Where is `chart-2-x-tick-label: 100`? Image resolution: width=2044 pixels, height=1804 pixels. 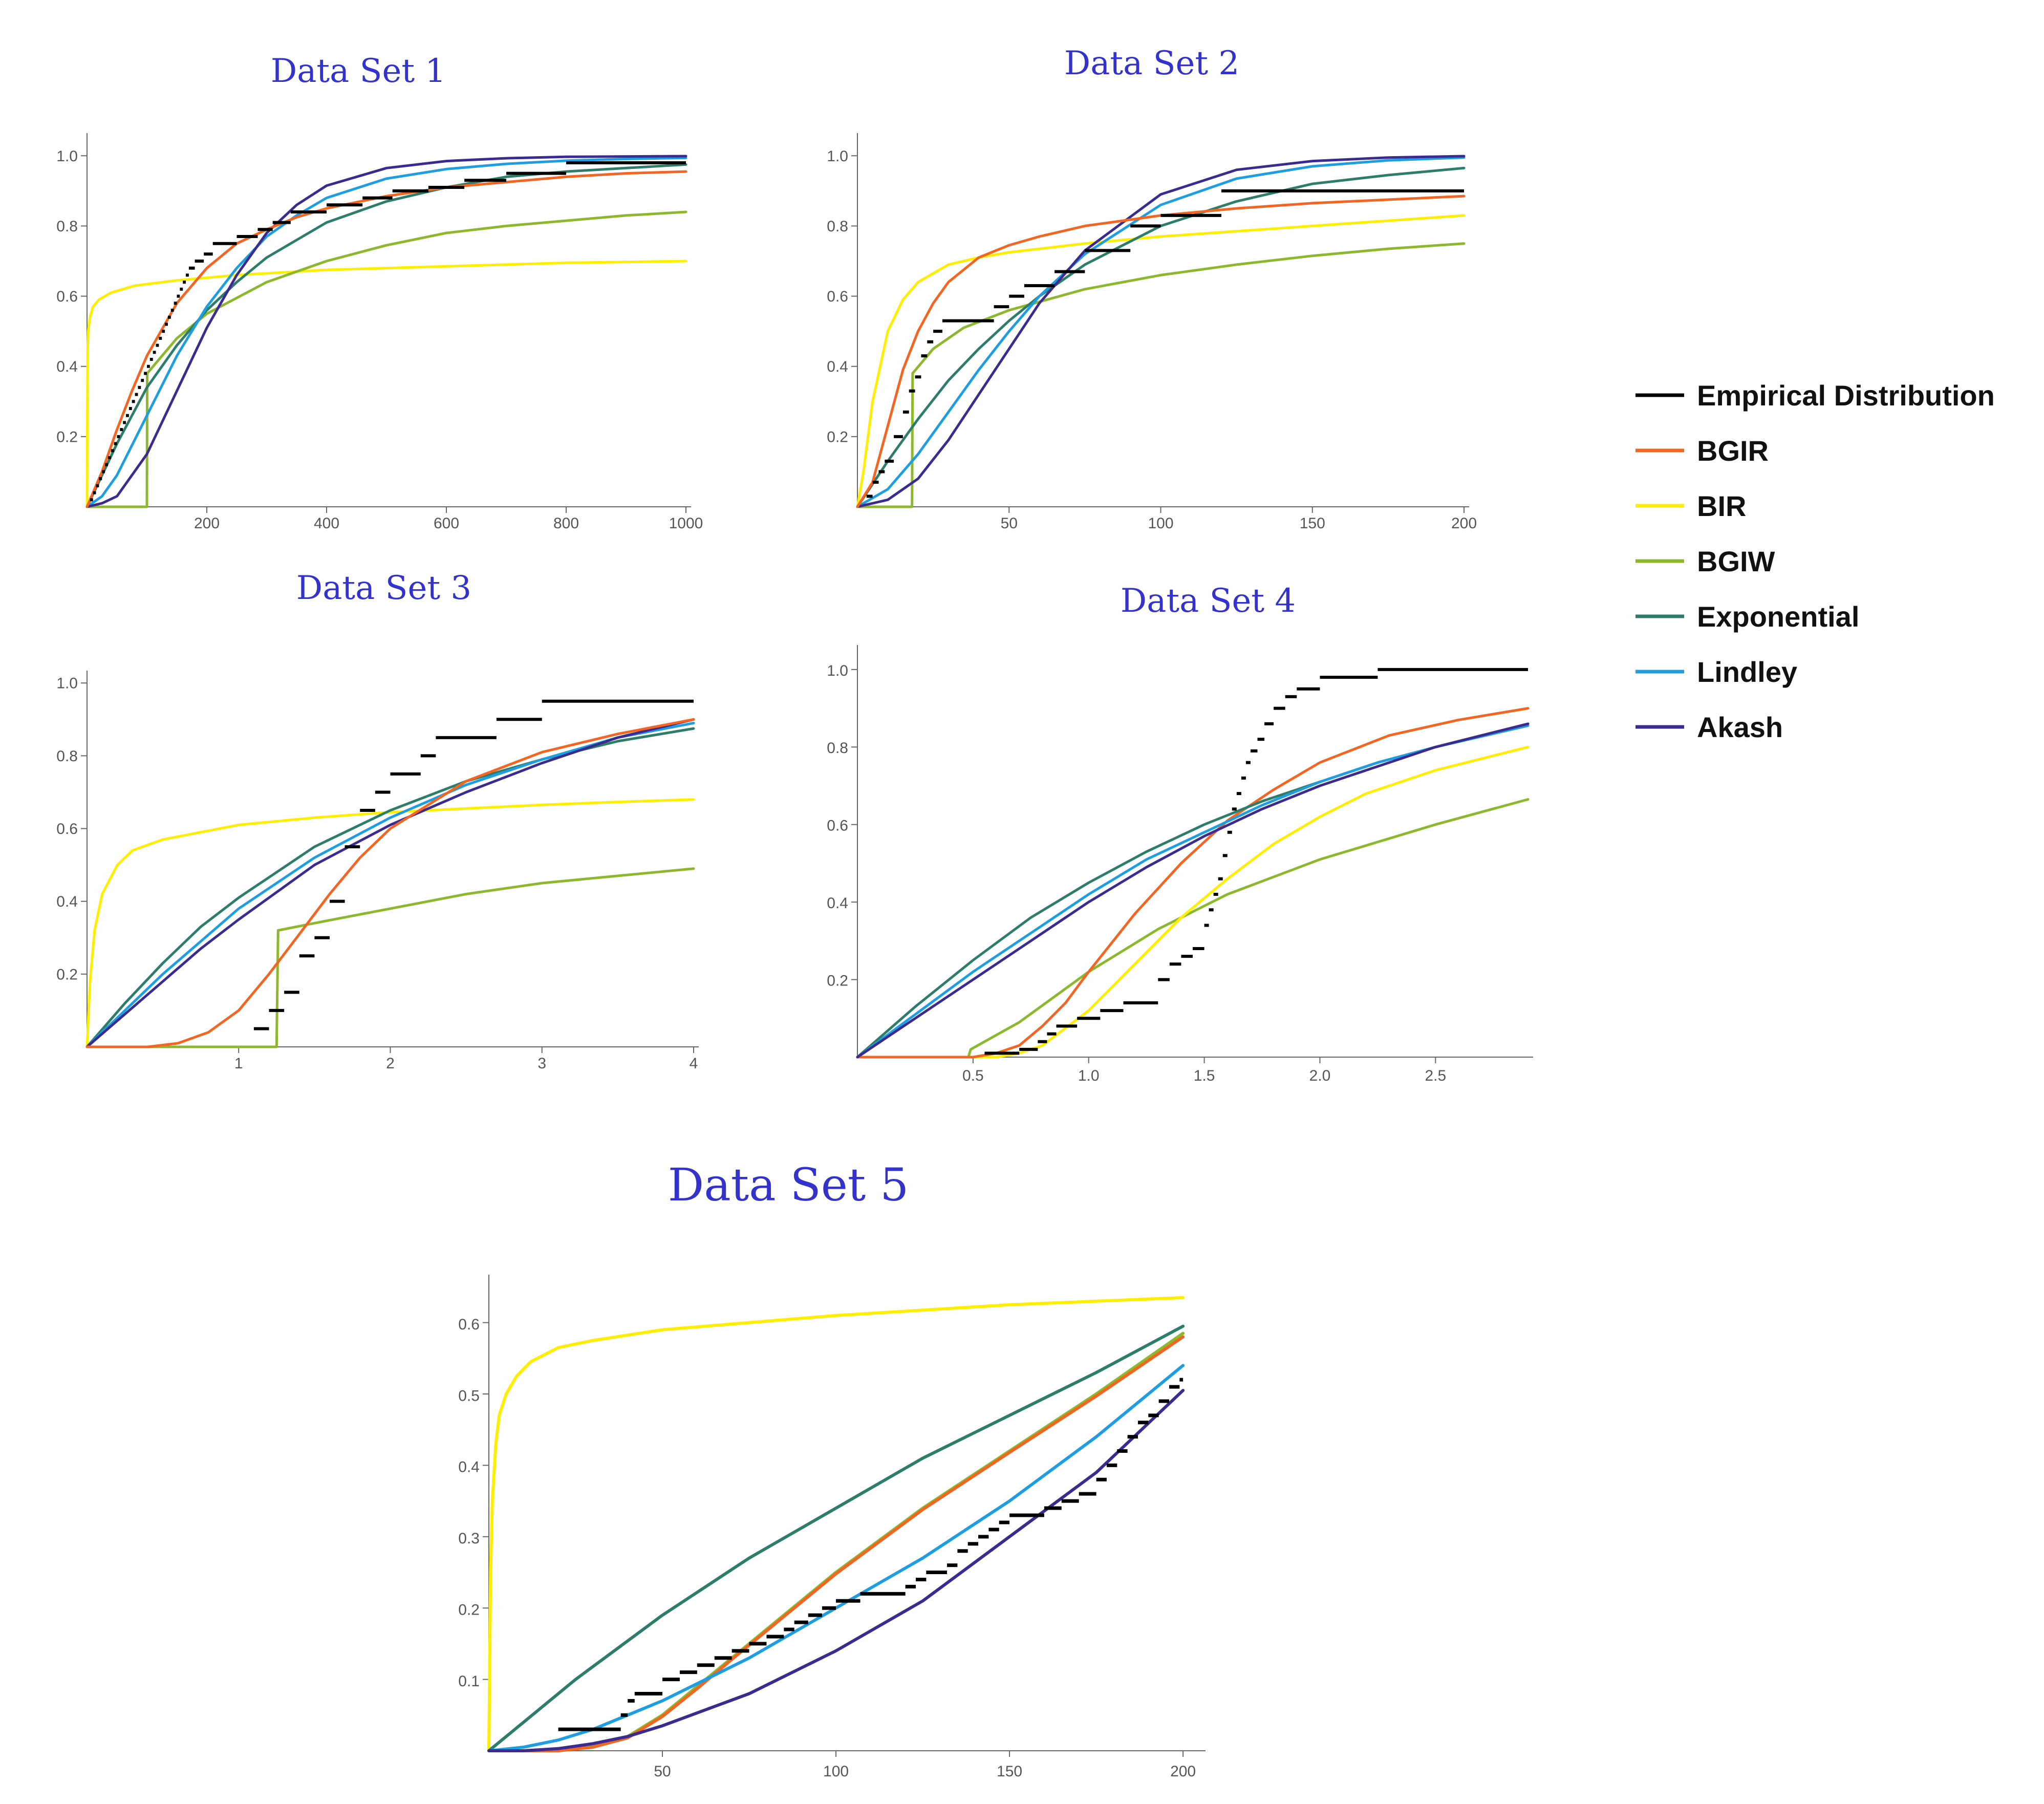
chart-2-x-tick-label: 100 is located at coordinates (1160, 523).